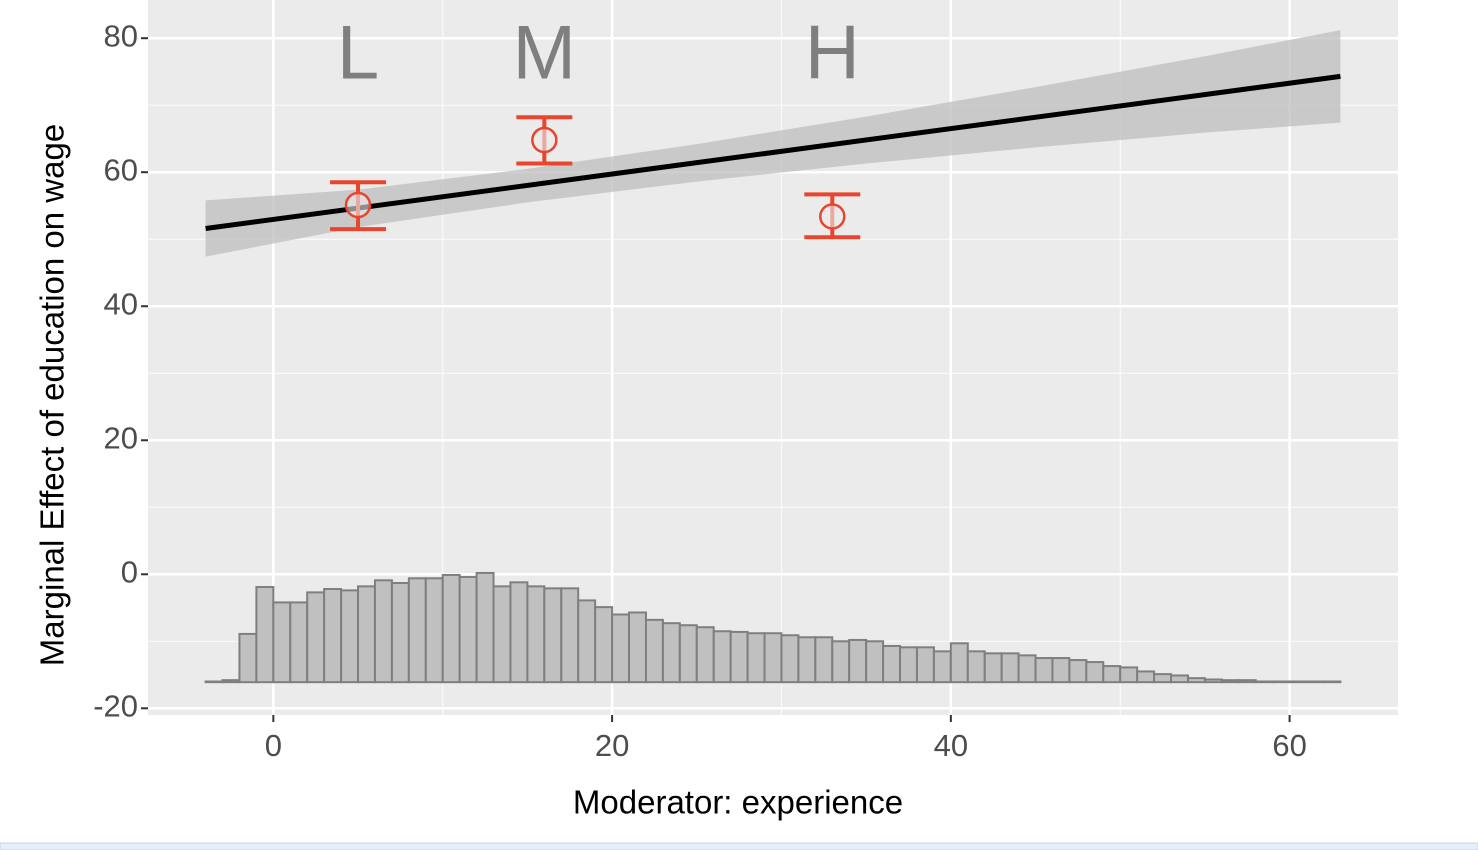 The width and height of the screenshot is (1478, 850). I want to click on x-tick-label: 0, so click(273, 745).